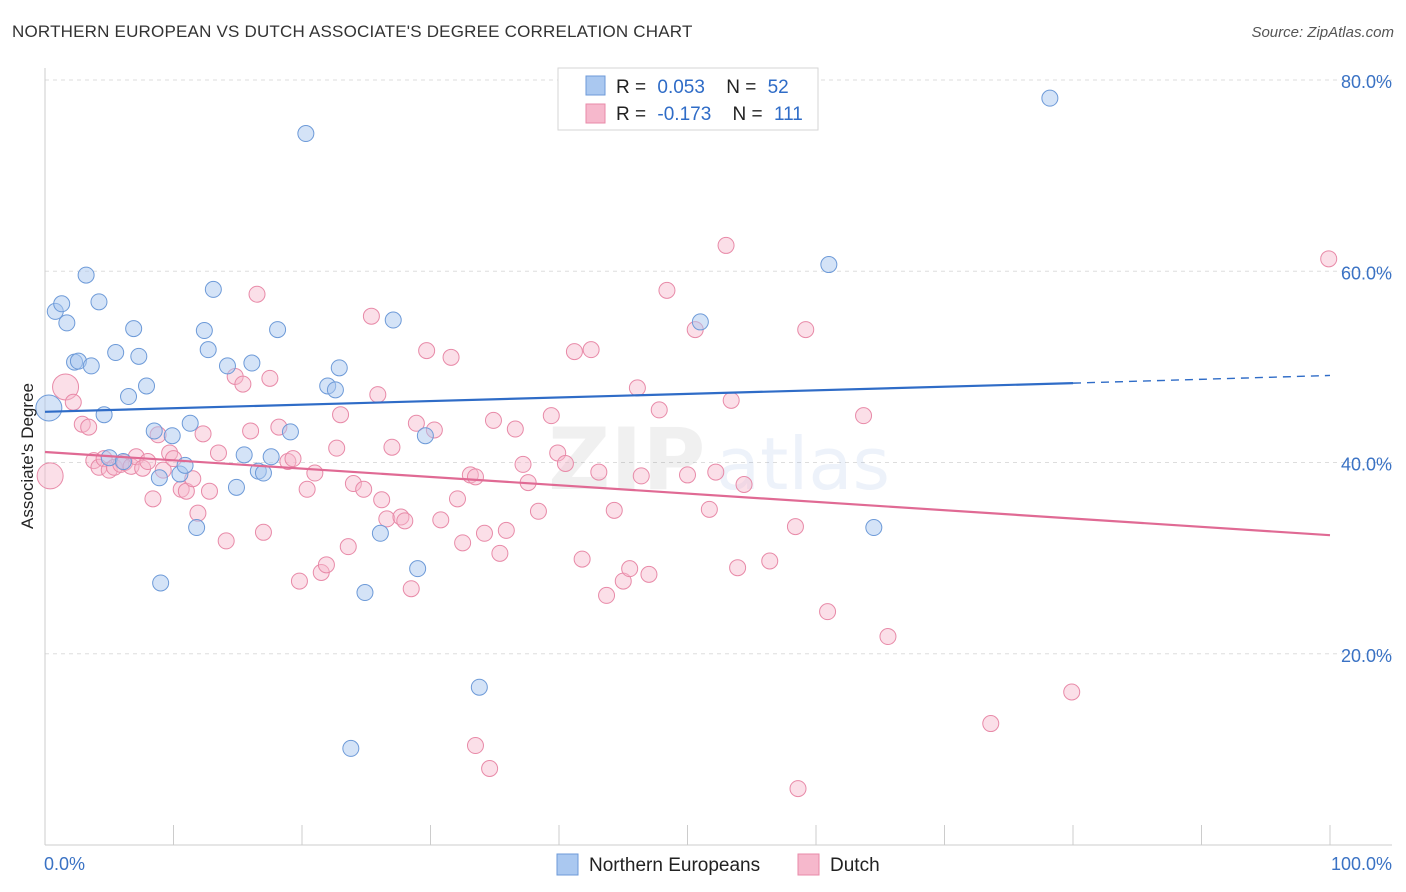 The width and height of the screenshot is (1406, 892). I want to click on y-axis-label: Associate's Degree, so click(27, 456).